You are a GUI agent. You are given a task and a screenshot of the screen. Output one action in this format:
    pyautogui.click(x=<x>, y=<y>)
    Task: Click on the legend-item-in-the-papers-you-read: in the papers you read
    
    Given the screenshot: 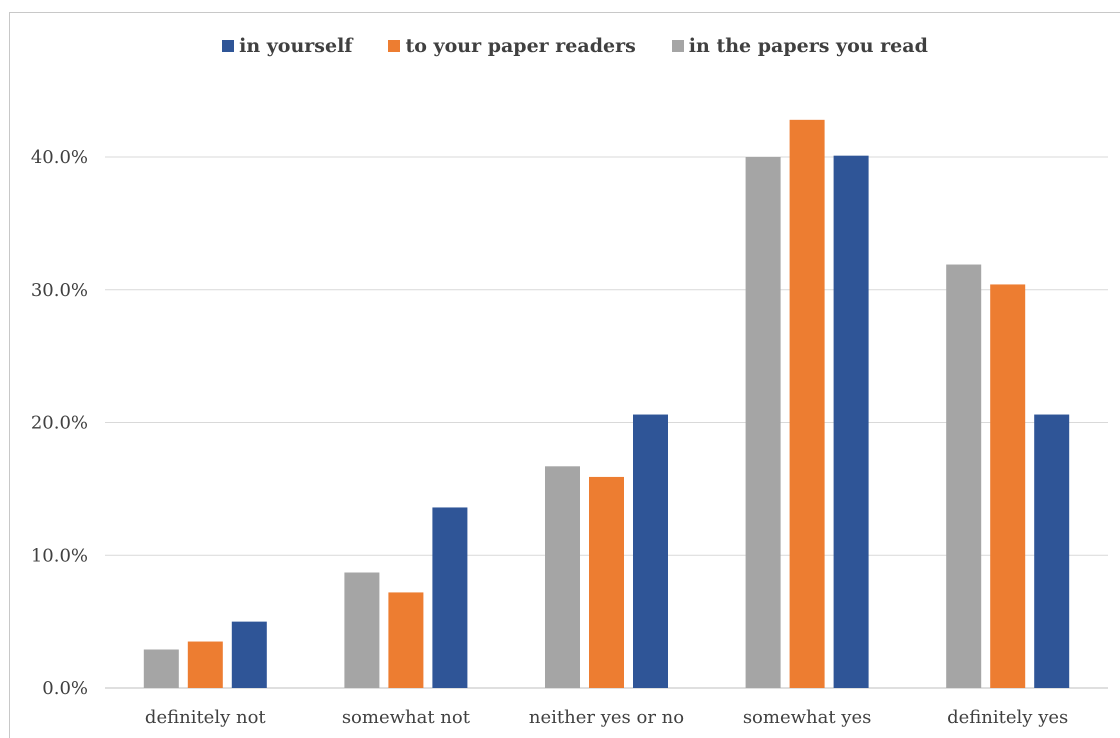 What is the action you would take?
    pyautogui.click(x=799, y=46)
    